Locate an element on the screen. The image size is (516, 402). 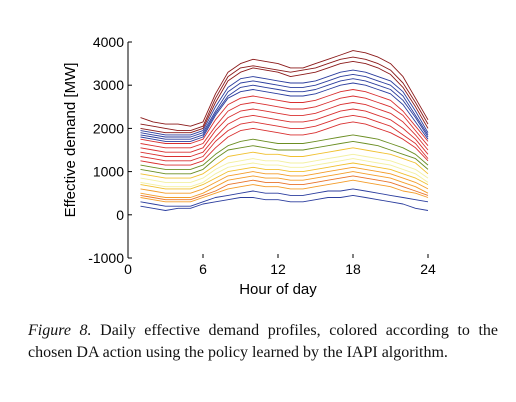
y-tick-label: 3000 is located at coordinates (108, 85).